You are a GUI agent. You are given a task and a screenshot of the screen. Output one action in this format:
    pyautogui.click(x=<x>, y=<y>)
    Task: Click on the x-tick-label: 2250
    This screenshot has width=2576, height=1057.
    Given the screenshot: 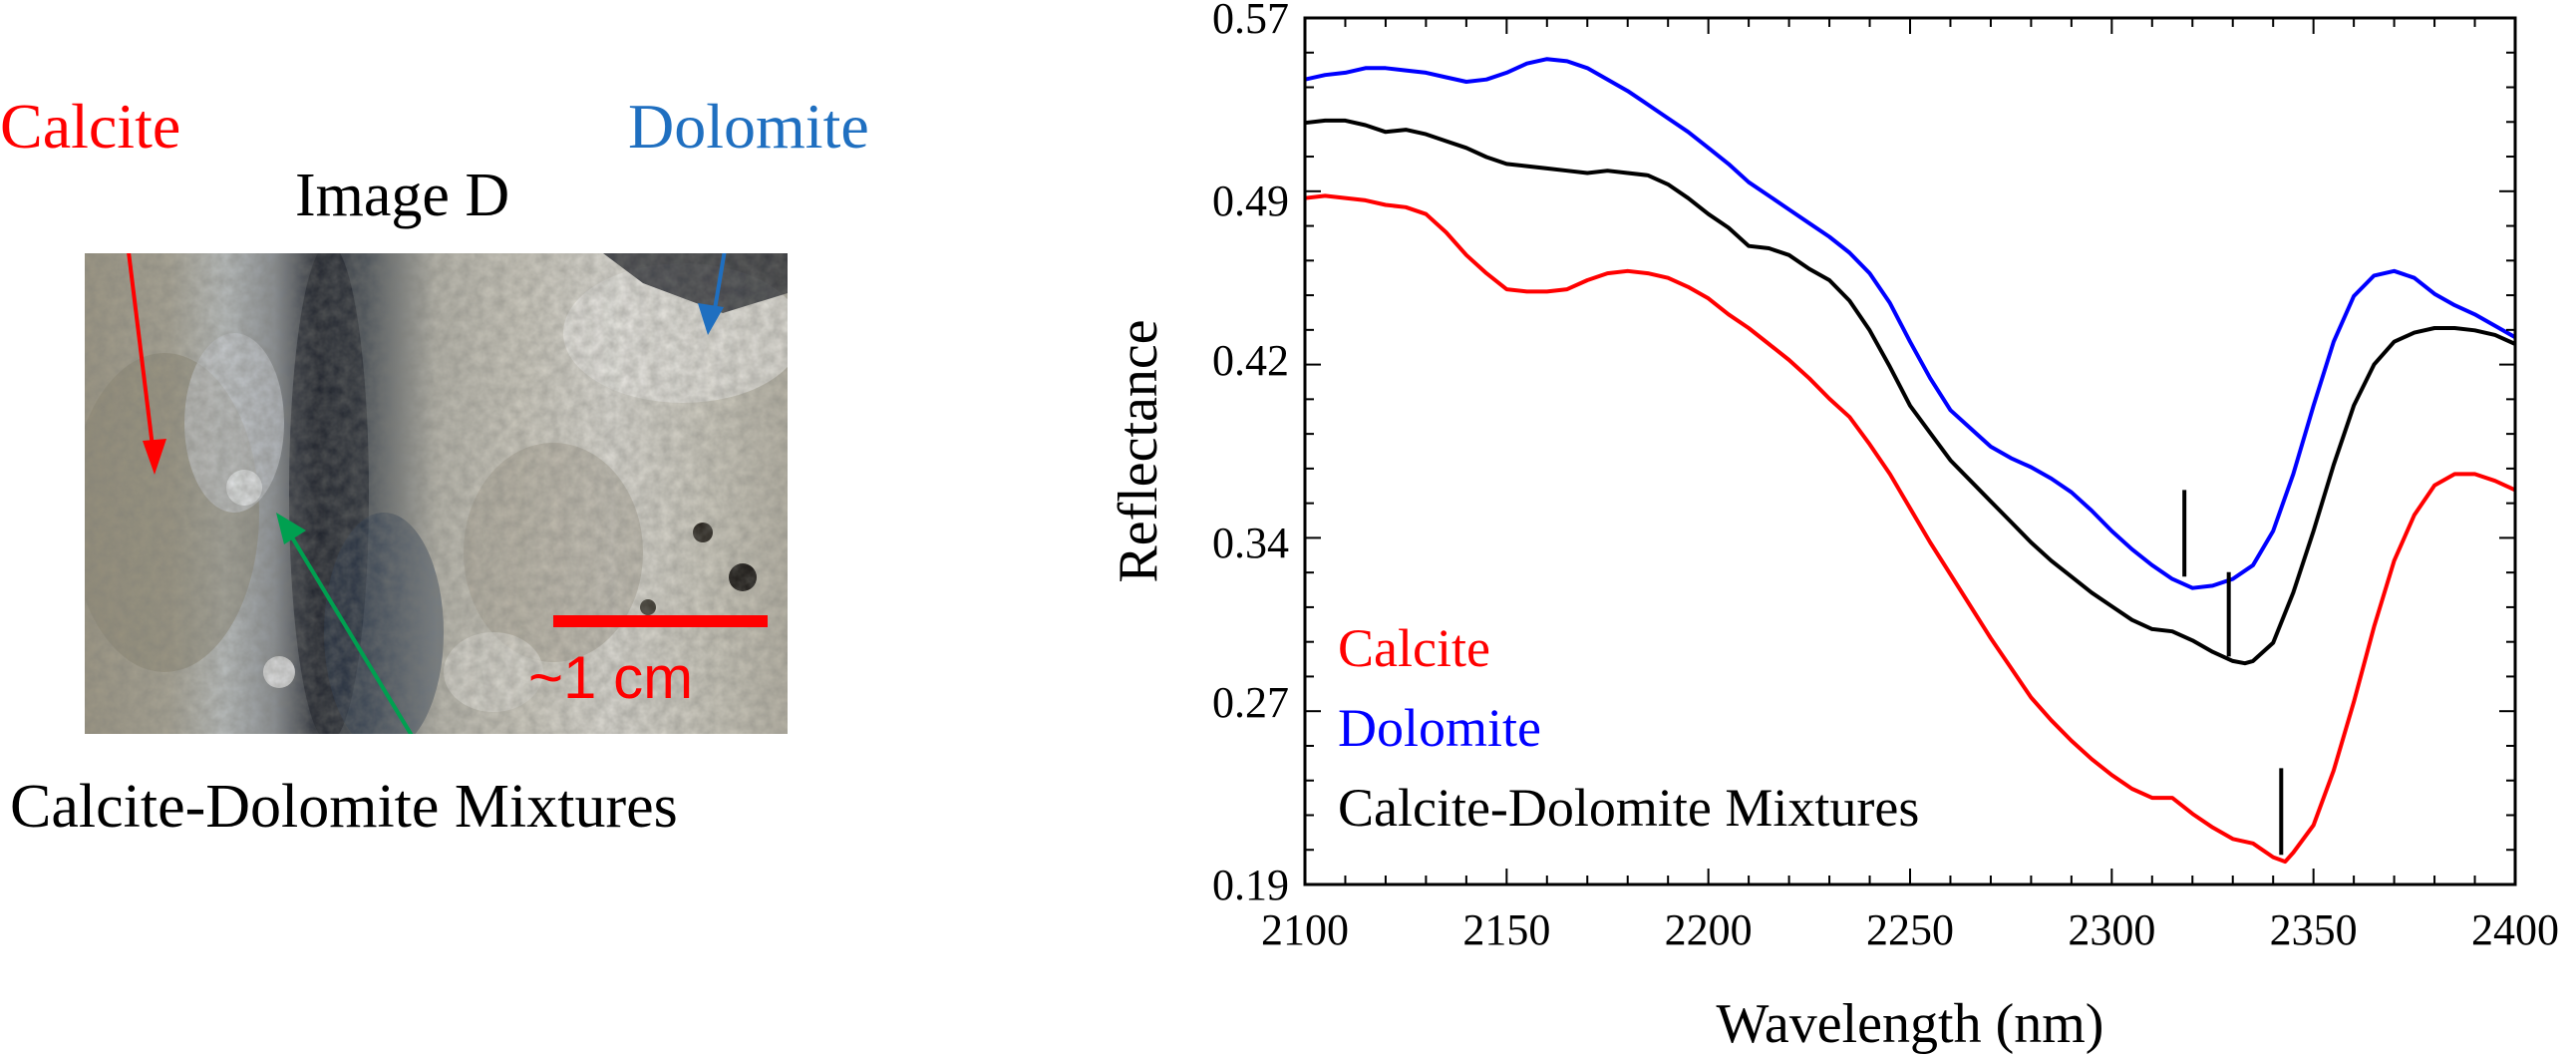 What is the action you would take?
    pyautogui.click(x=1910, y=929)
    